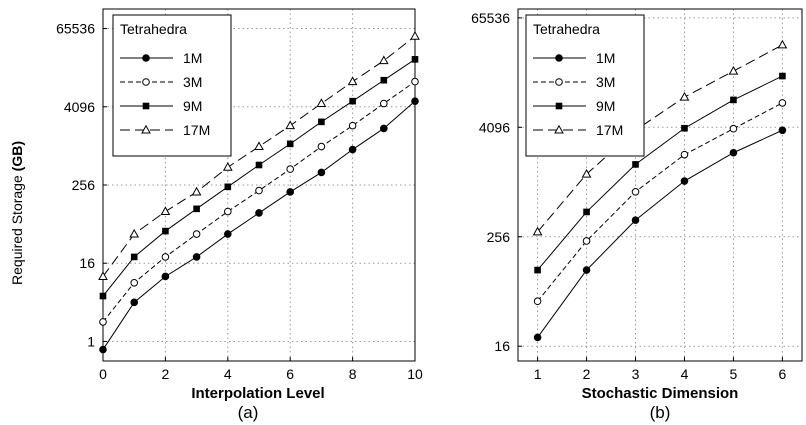  I want to click on series-line-9M, so click(660, 173).